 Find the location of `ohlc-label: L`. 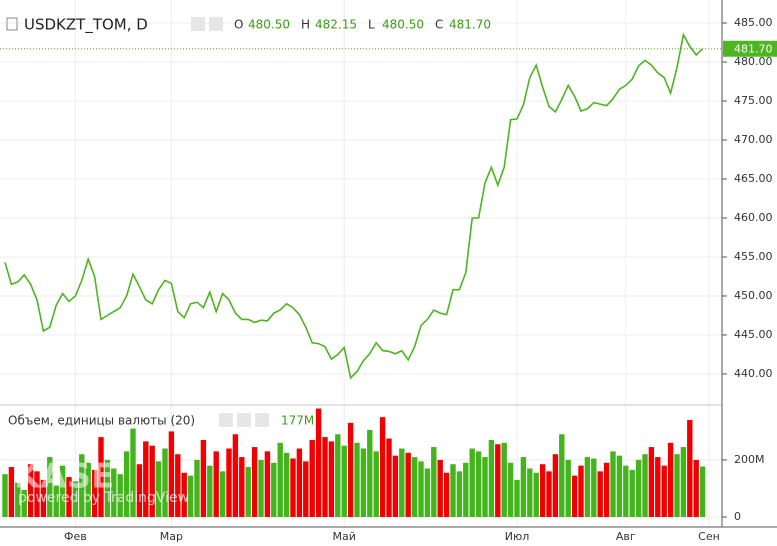

ohlc-label: L is located at coordinates (371, 25).